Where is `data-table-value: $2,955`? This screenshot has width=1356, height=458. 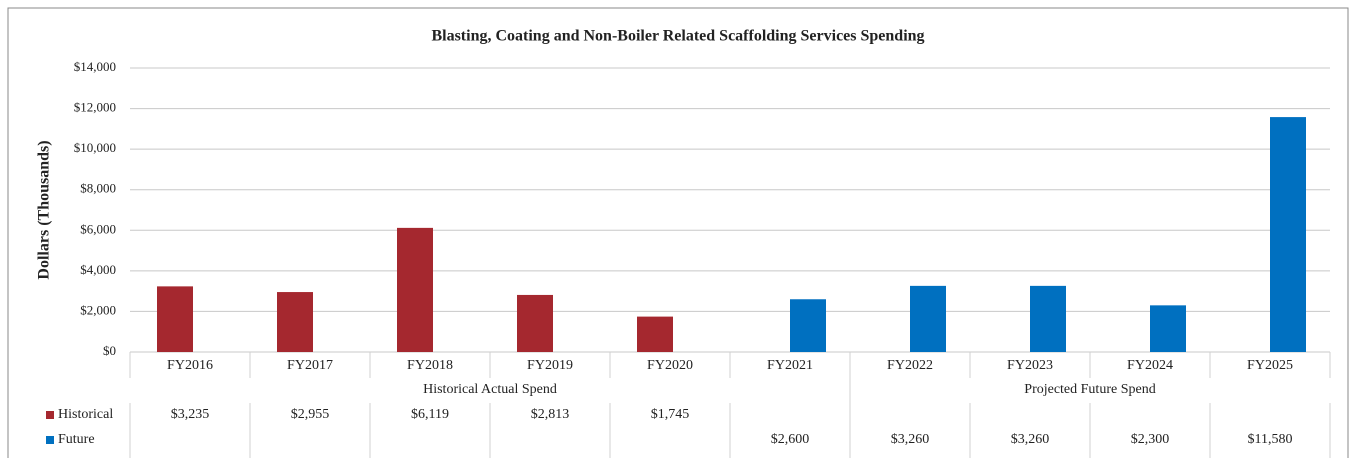 data-table-value: $2,955 is located at coordinates (310, 414).